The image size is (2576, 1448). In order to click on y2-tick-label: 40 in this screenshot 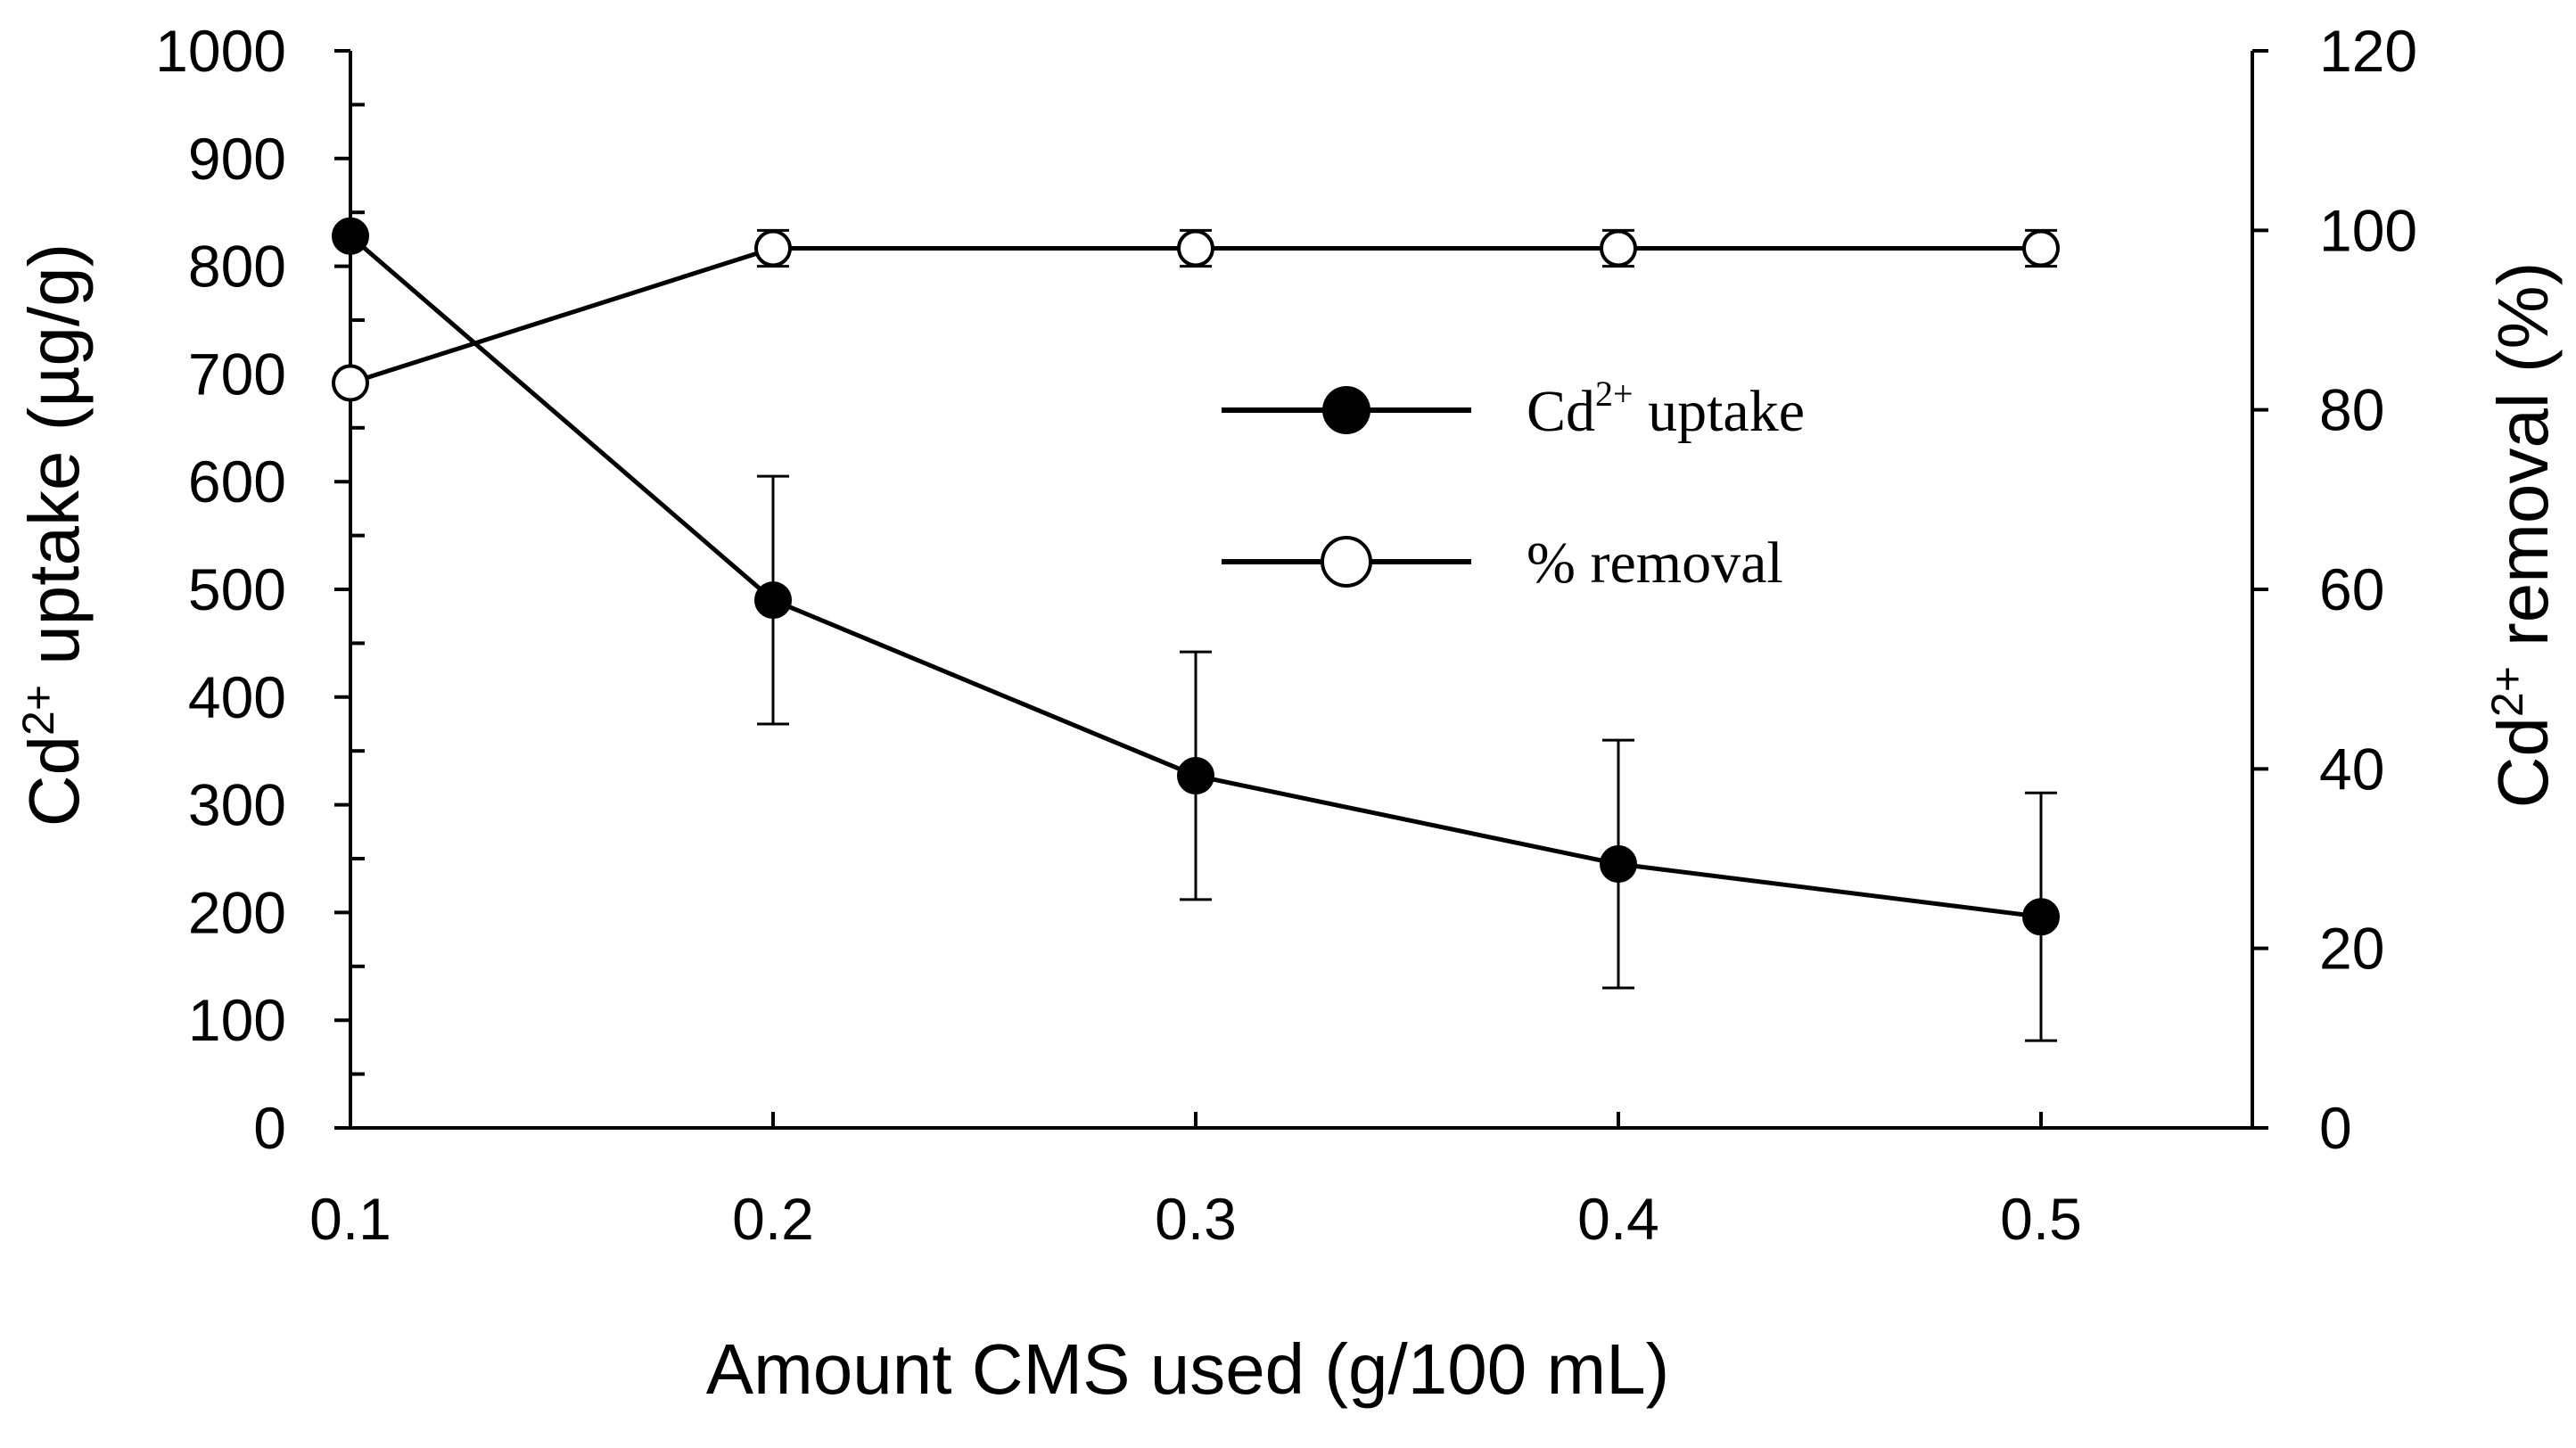, I will do `click(2351, 769)`.